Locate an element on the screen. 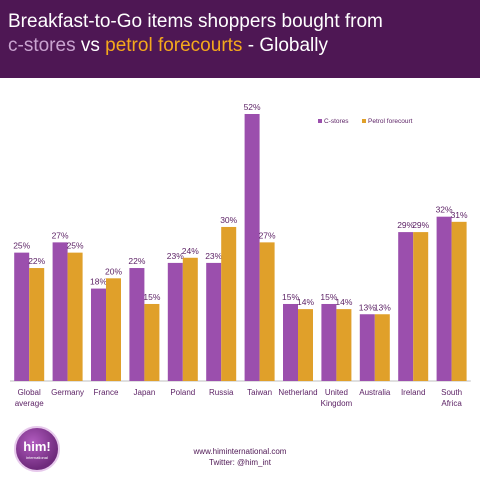 This screenshot has width=480, height=480. x-tick-label: South is located at coordinates (451, 392).